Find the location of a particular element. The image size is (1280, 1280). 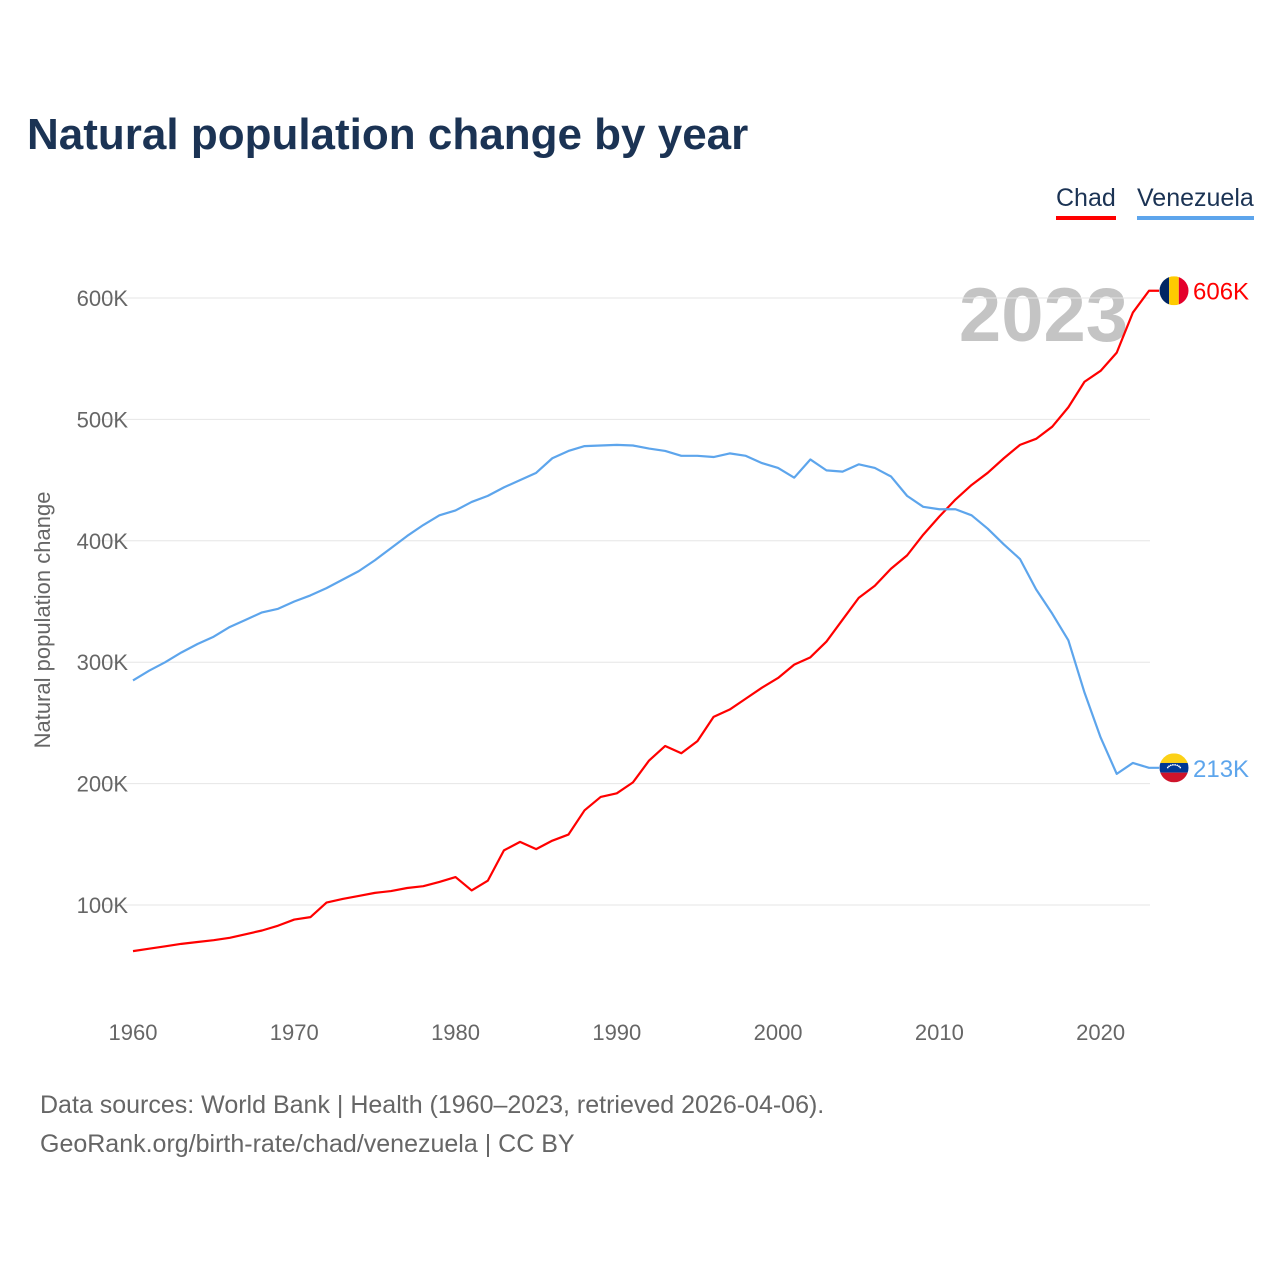

y-tick-label: 600K is located at coordinates (103, 298).